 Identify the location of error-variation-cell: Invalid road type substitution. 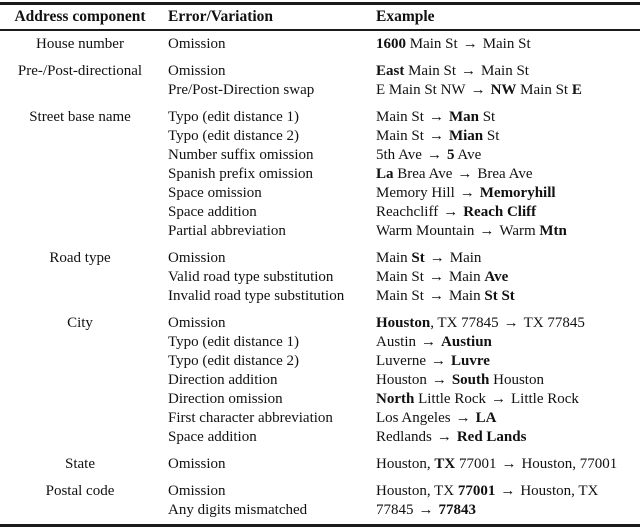
(256, 296).